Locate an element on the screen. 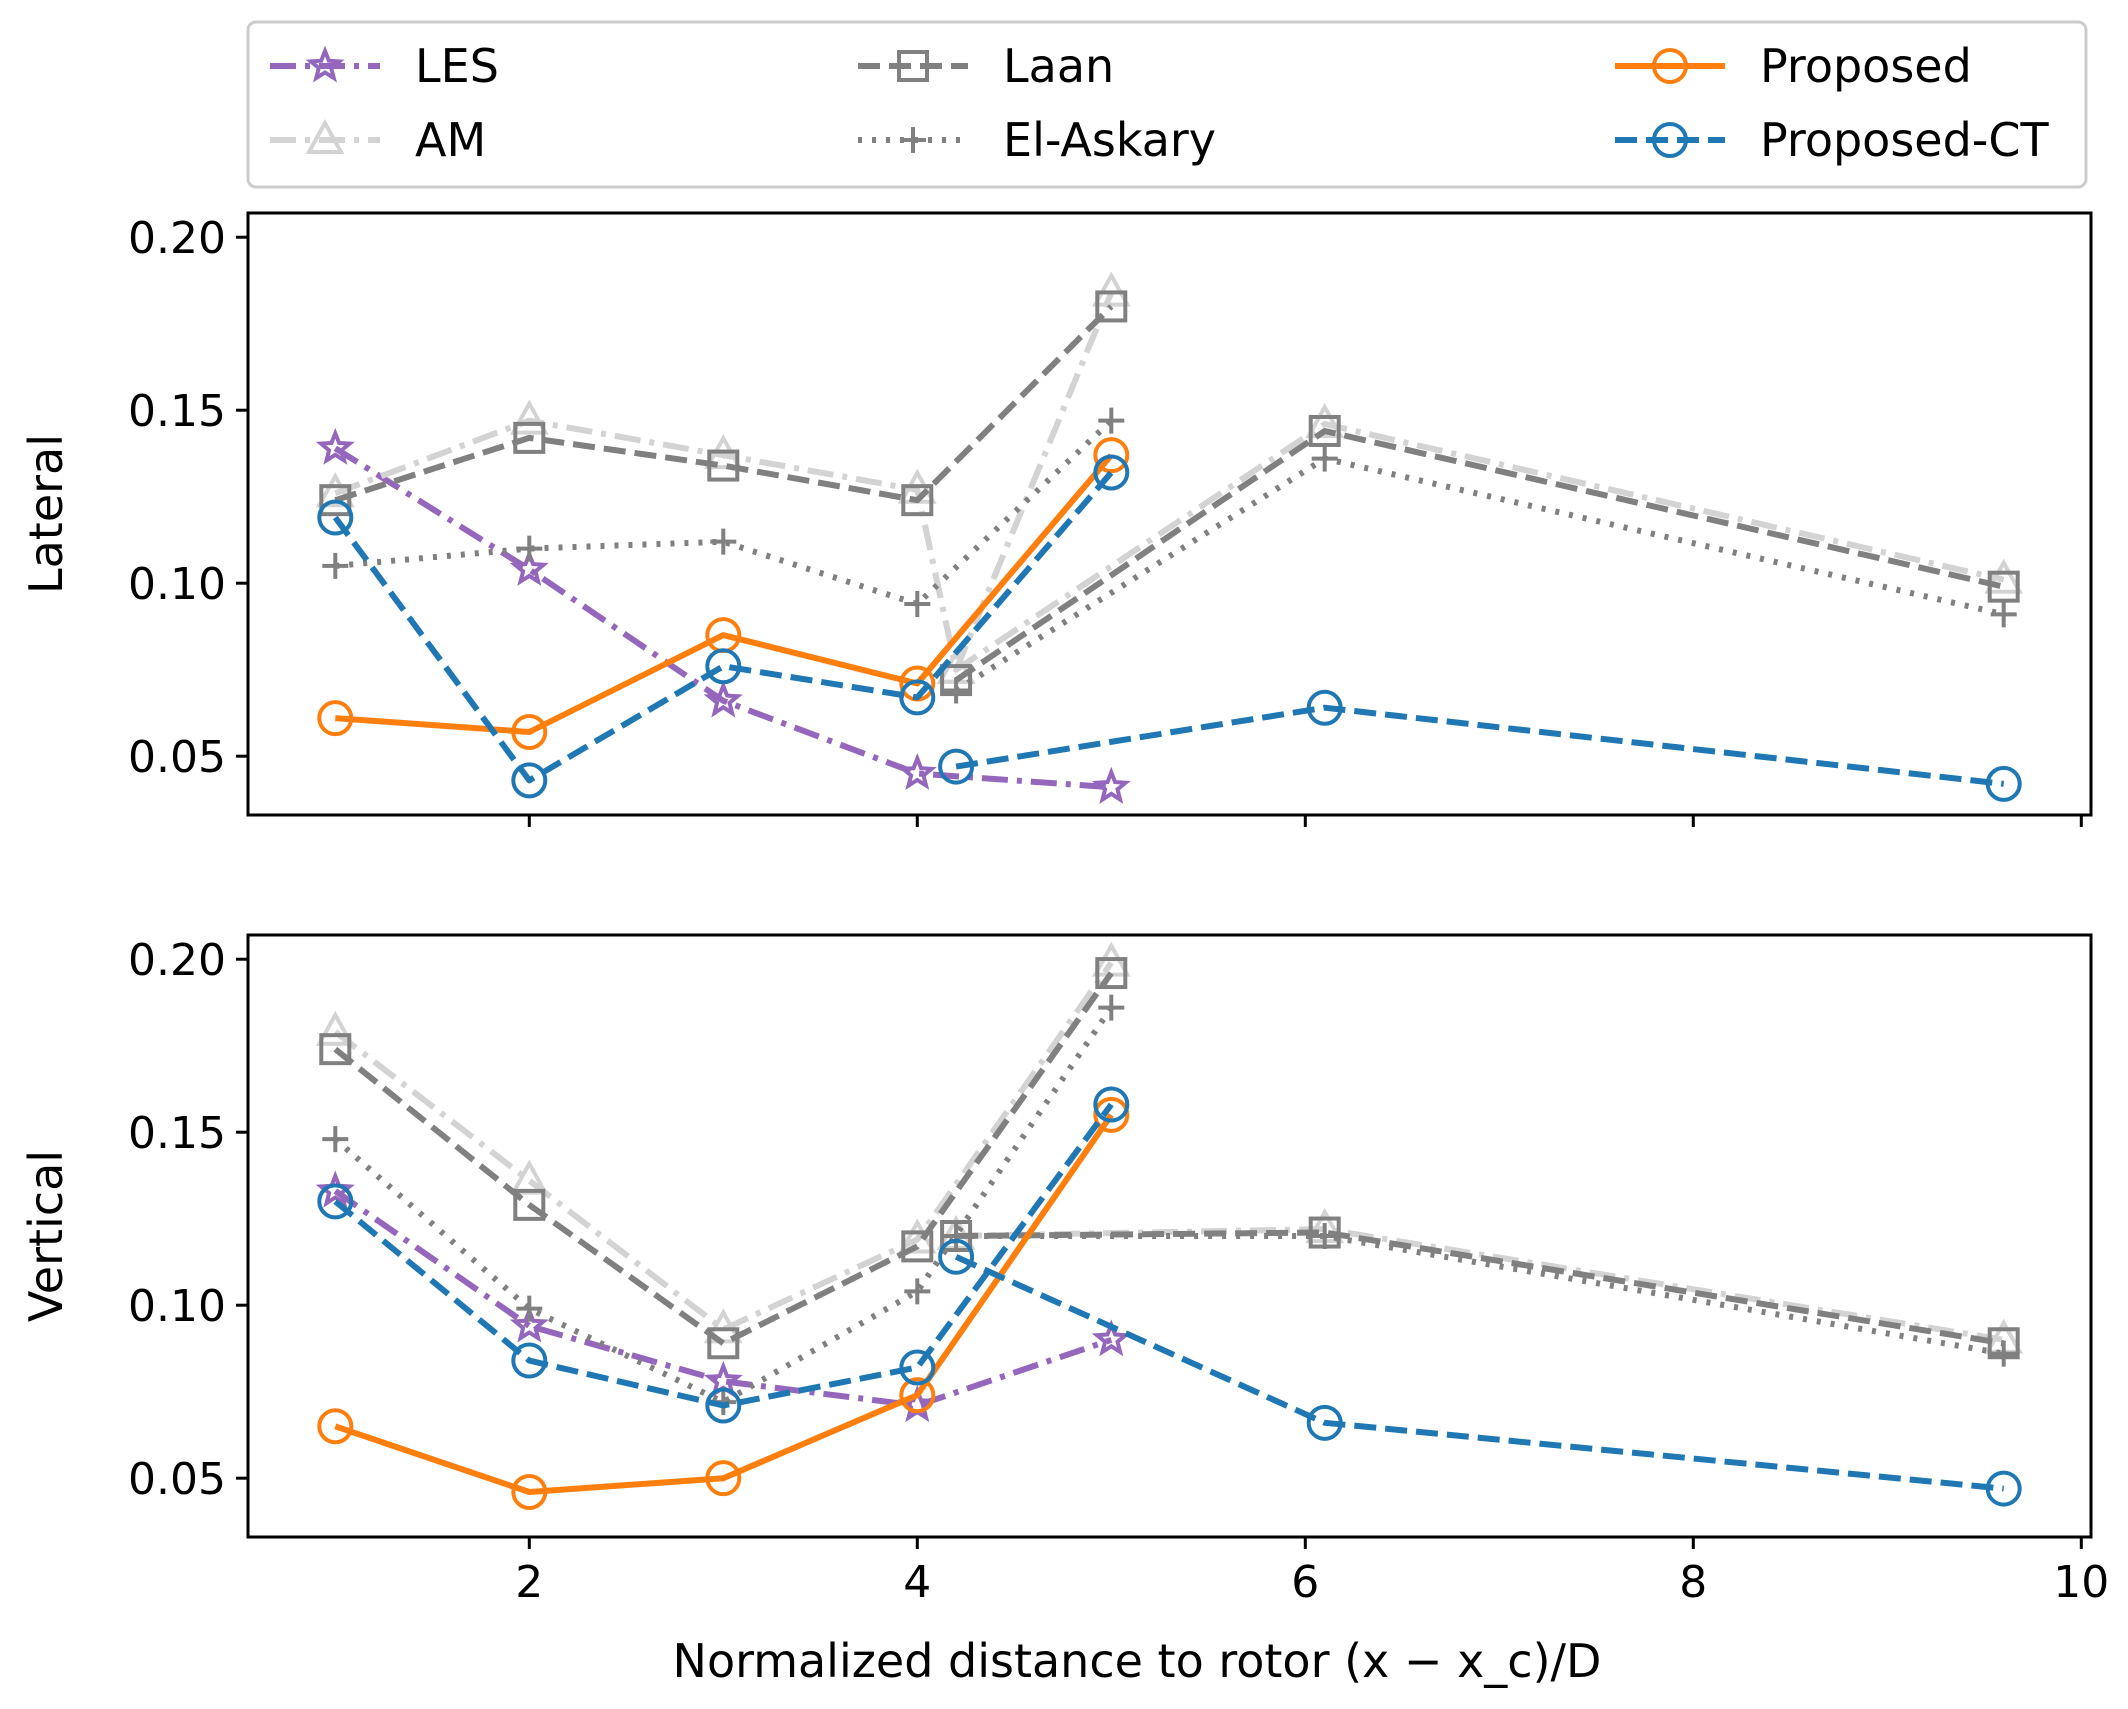 This screenshot has height=1709, width=2128. y-axis-label: Vertical is located at coordinates (46, 1236).